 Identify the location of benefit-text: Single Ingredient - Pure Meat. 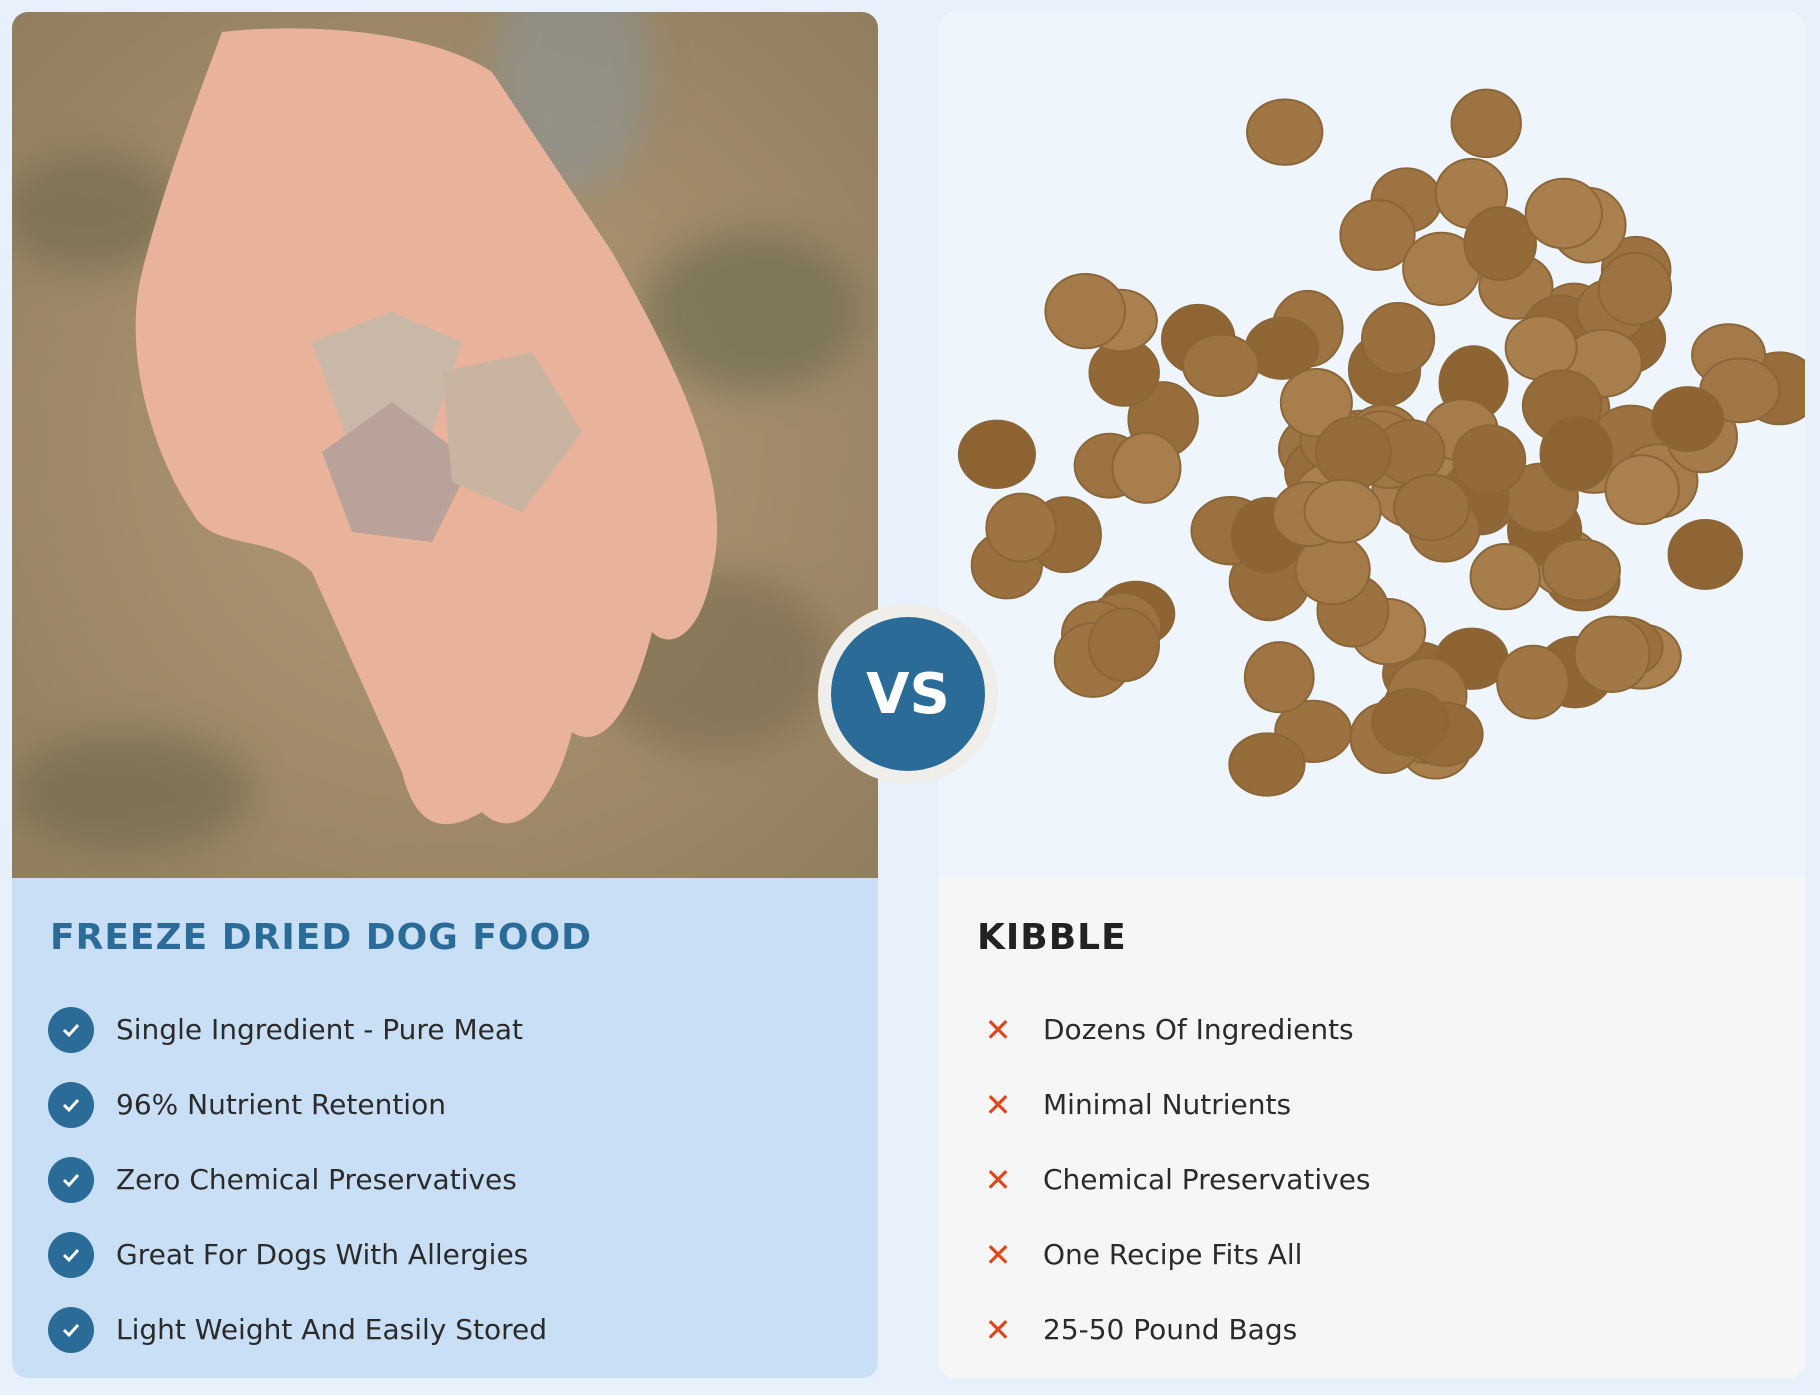
(319, 1029).